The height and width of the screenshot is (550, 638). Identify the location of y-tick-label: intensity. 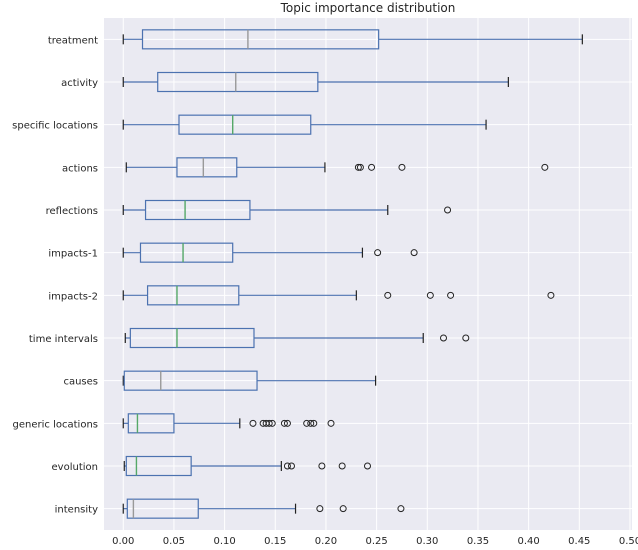
(76, 510).